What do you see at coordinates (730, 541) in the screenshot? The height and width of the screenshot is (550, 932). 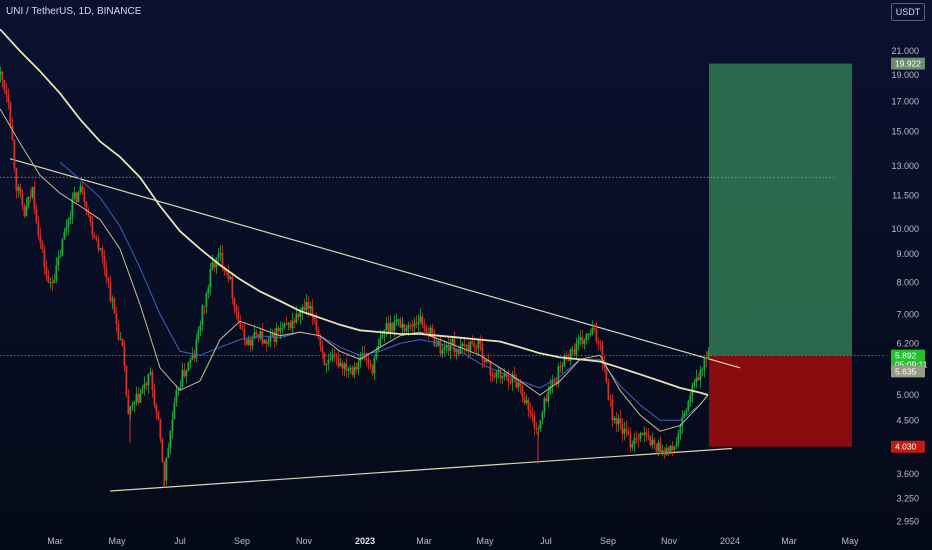 I see `time-tick-label: 2024` at bounding box center [730, 541].